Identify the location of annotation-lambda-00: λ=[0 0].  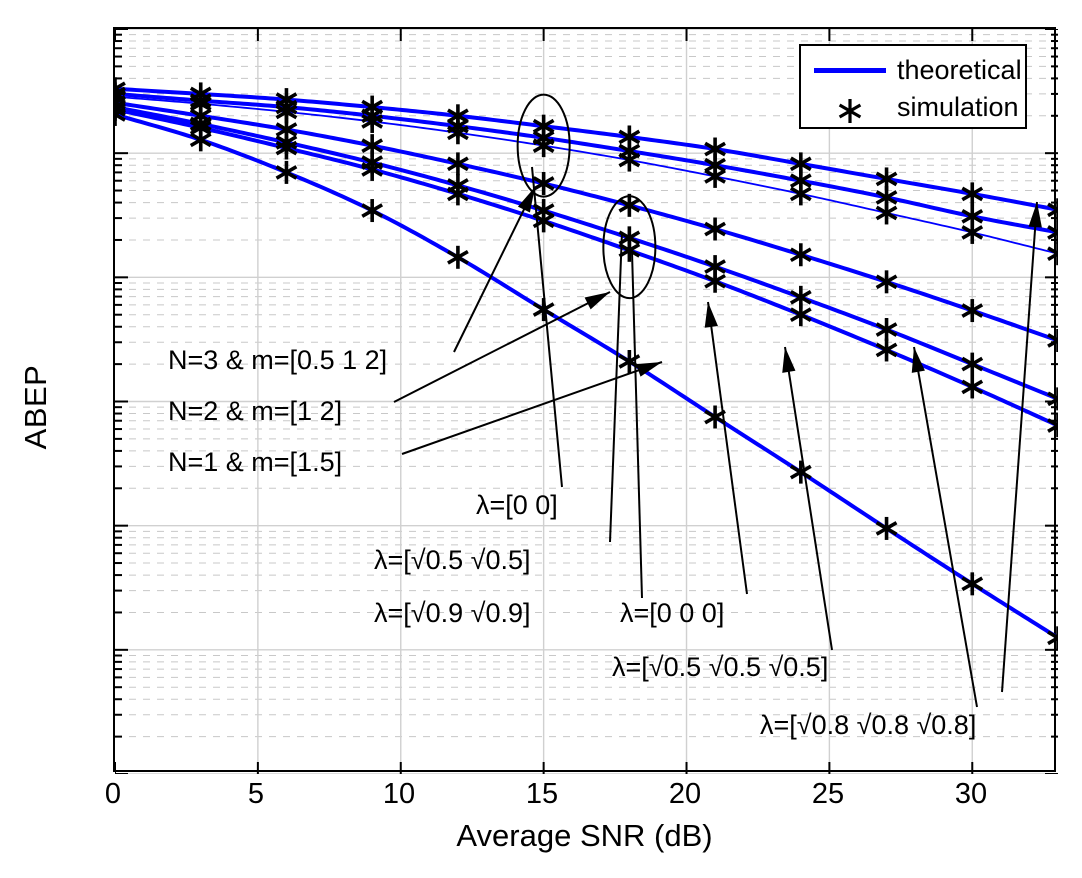
(517, 505).